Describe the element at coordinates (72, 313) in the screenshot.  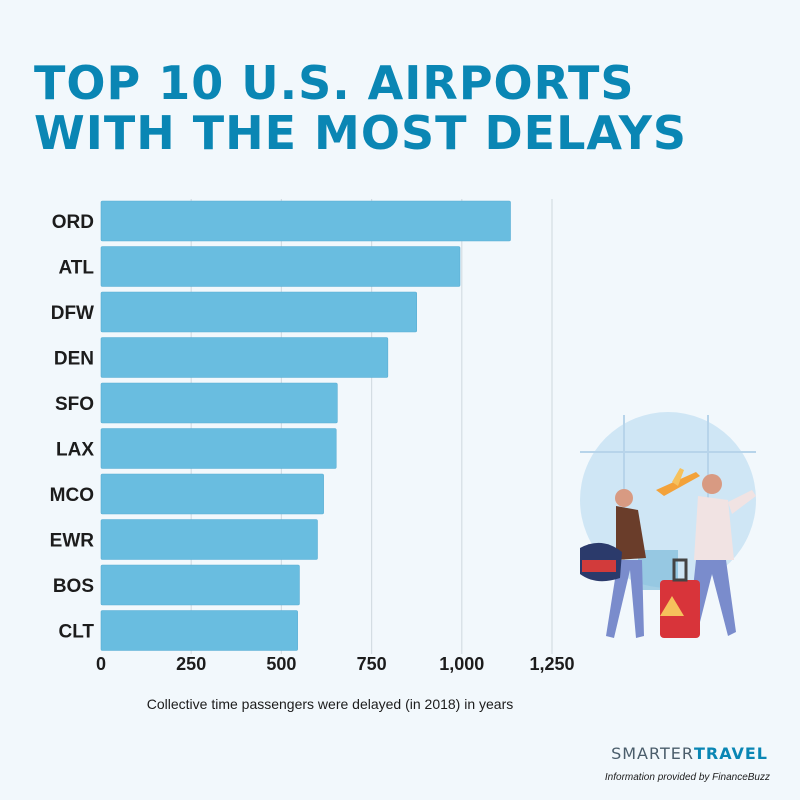
I see `category-label: DFW` at that location.